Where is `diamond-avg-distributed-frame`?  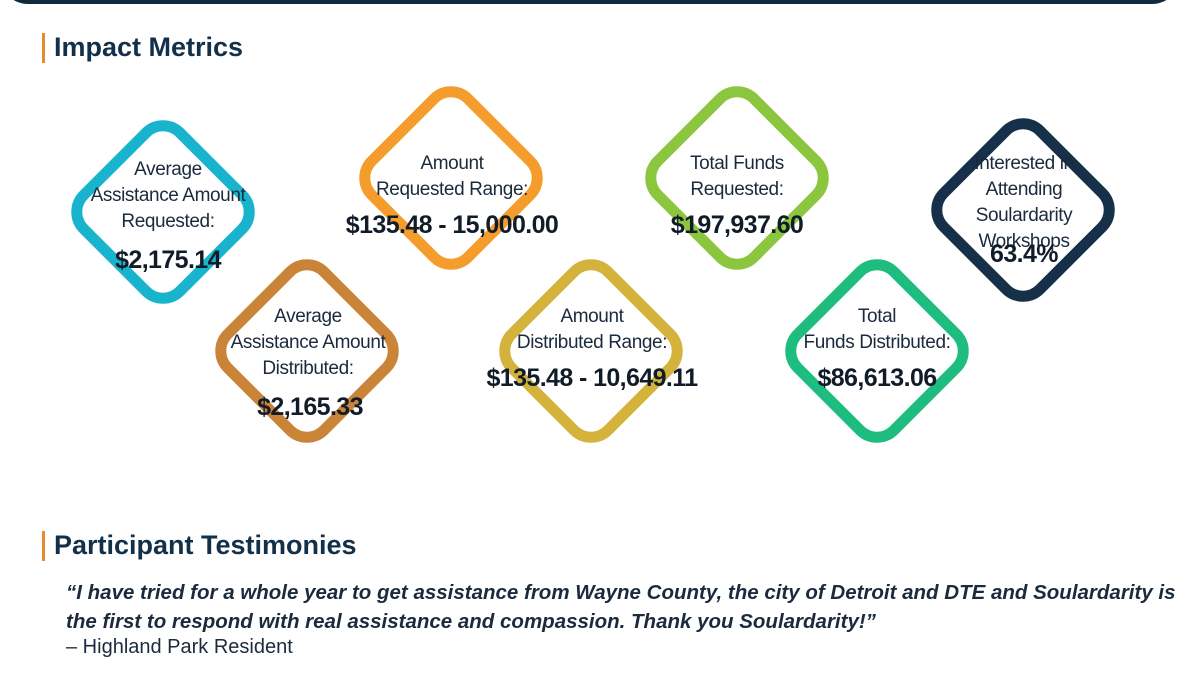
diamond-avg-distributed-frame is located at coordinates (307, 351).